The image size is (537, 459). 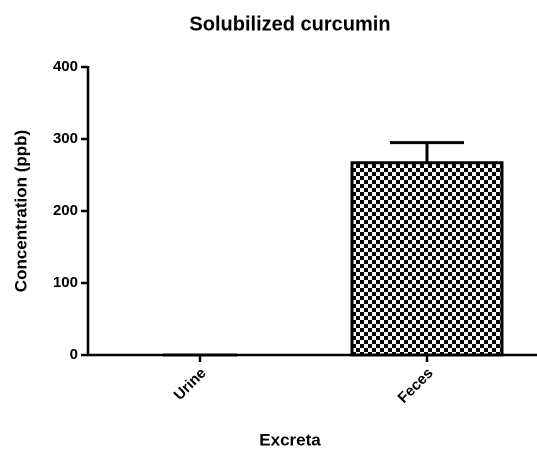 I want to click on chart-title: Solubilized curcumin, so click(x=289, y=24).